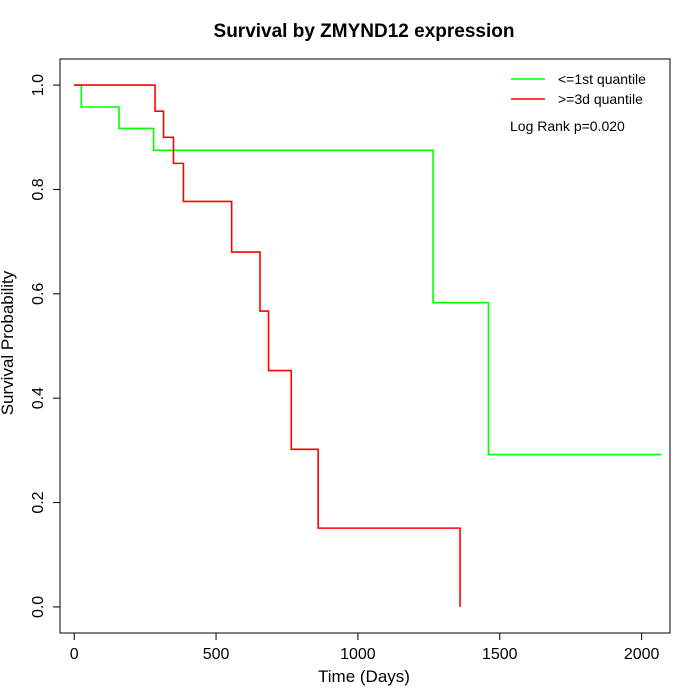 The height and width of the screenshot is (700, 700). What do you see at coordinates (38, 502) in the screenshot?
I see `y-tick-label: 0.2` at bounding box center [38, 502].